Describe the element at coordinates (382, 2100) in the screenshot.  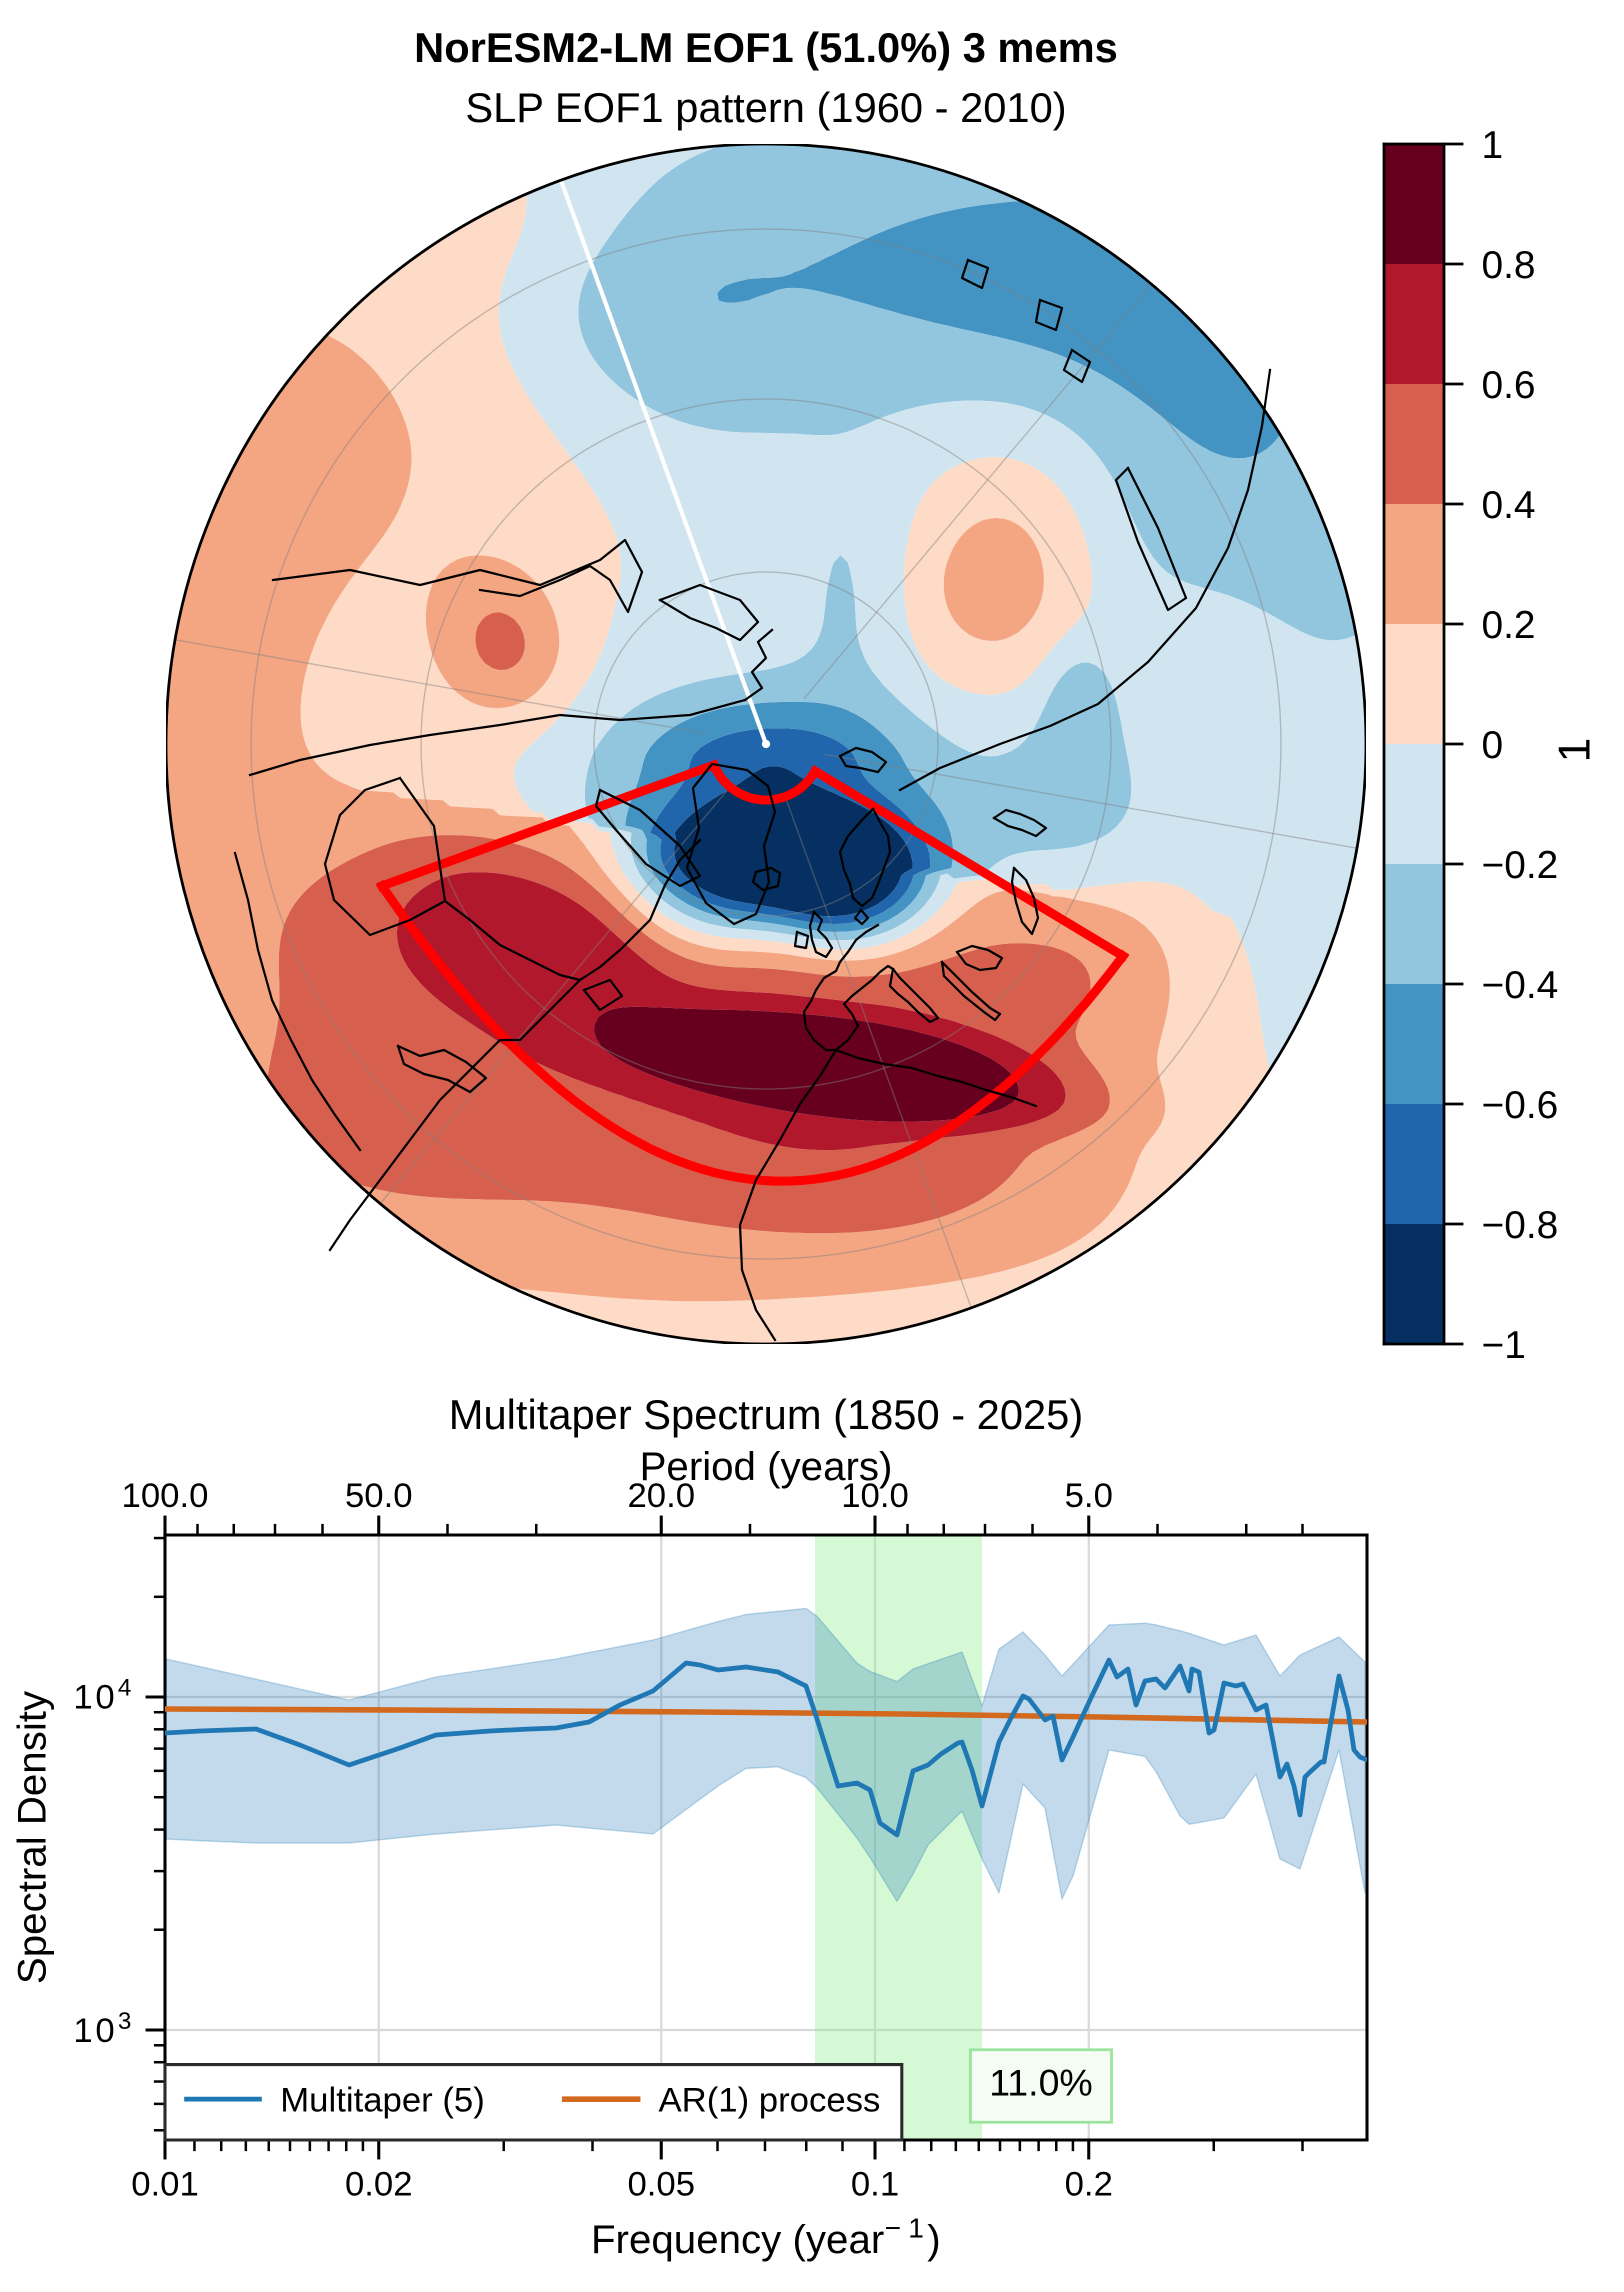
I see `svg-text: Multitaper (5)` at that location.